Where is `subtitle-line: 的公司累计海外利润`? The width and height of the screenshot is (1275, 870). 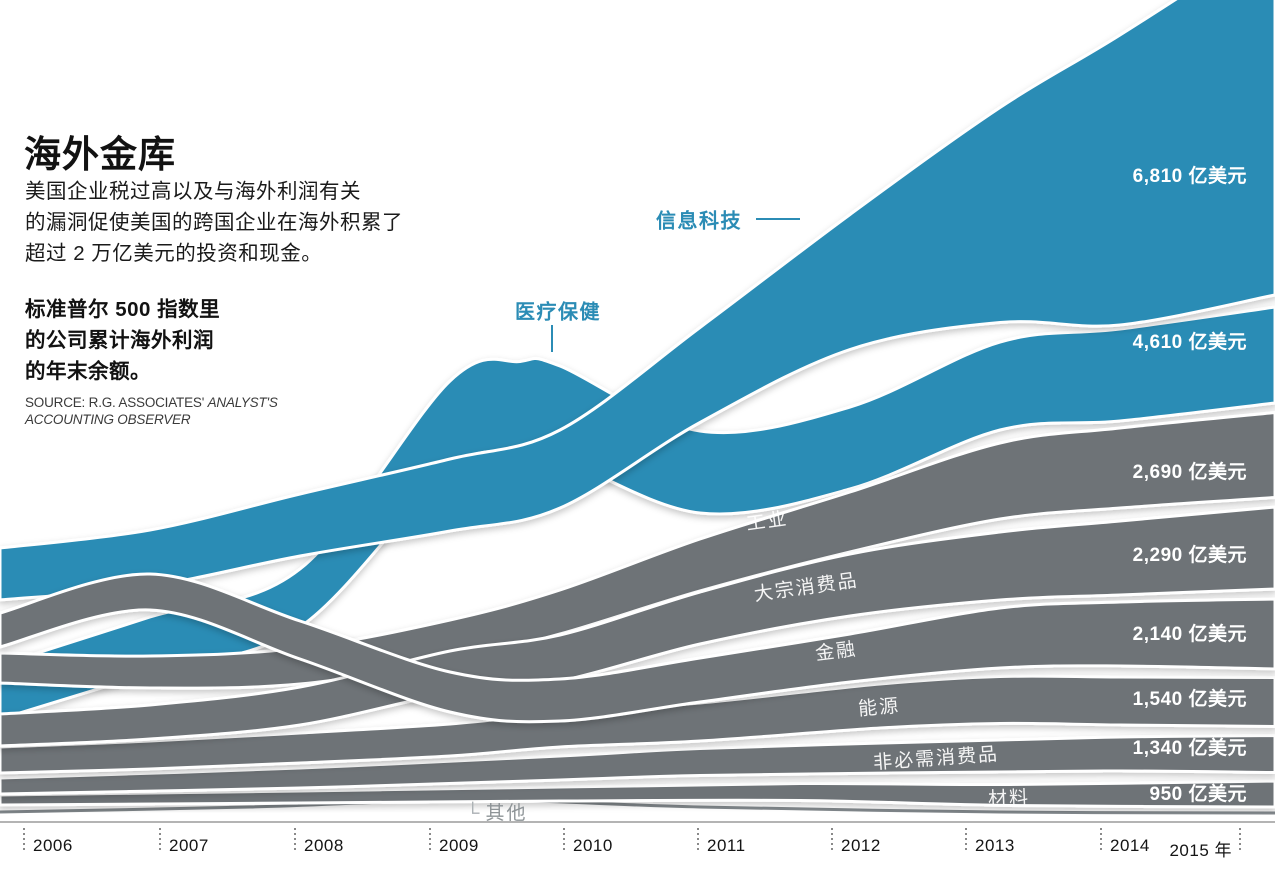
subtitle-line: 的公司累计海外利润 is located at coordinates (119, 340).